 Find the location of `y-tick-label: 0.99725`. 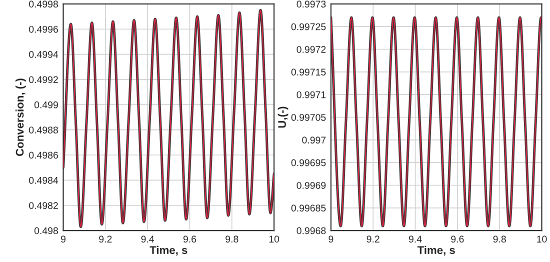

y-tick-label: 0.99725 is located at coordinates (308, 26).